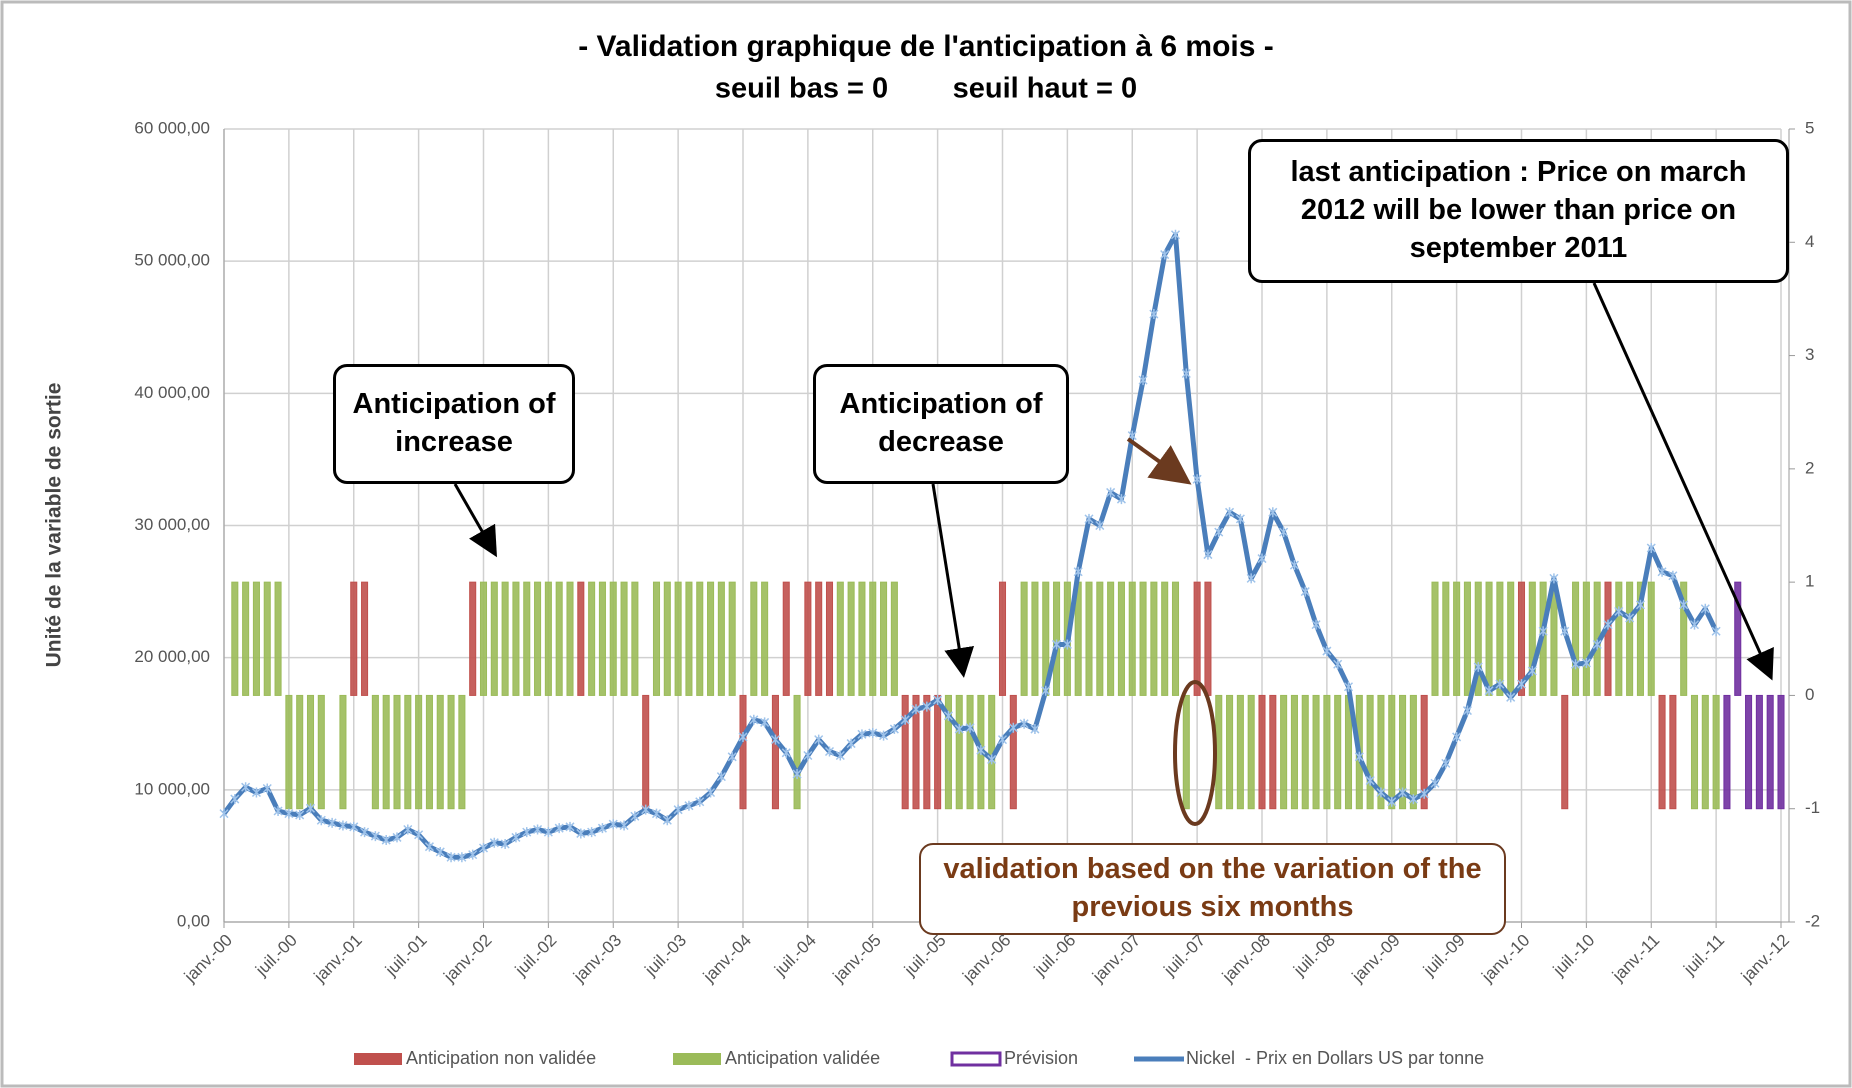 This screenshot has width=1852, height=1088. I want to click on y2-tick-label: -2, so click(1812, 920).